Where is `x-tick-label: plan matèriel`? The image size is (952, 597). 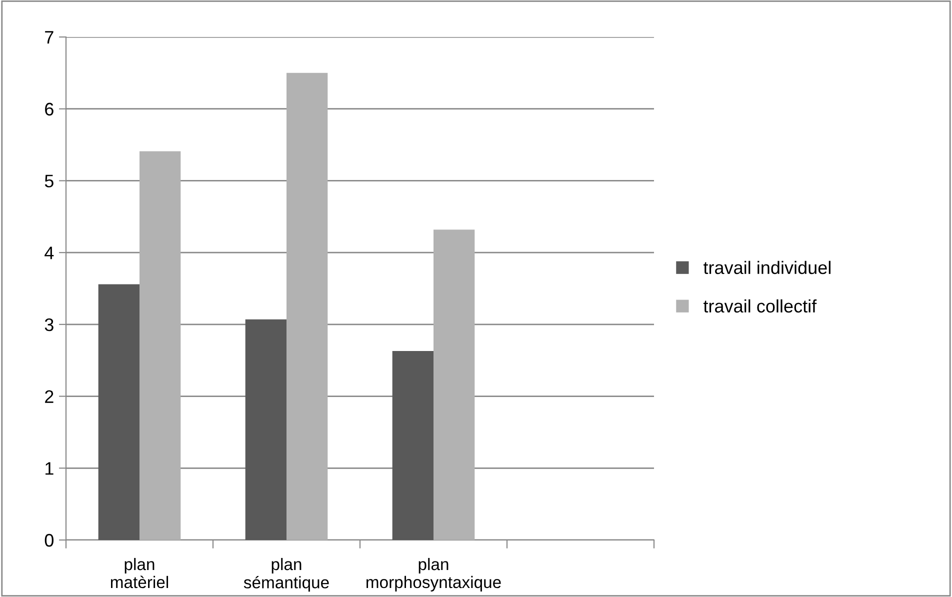
x-tick-label: plan matèriel is located at coordinates (139, 573).